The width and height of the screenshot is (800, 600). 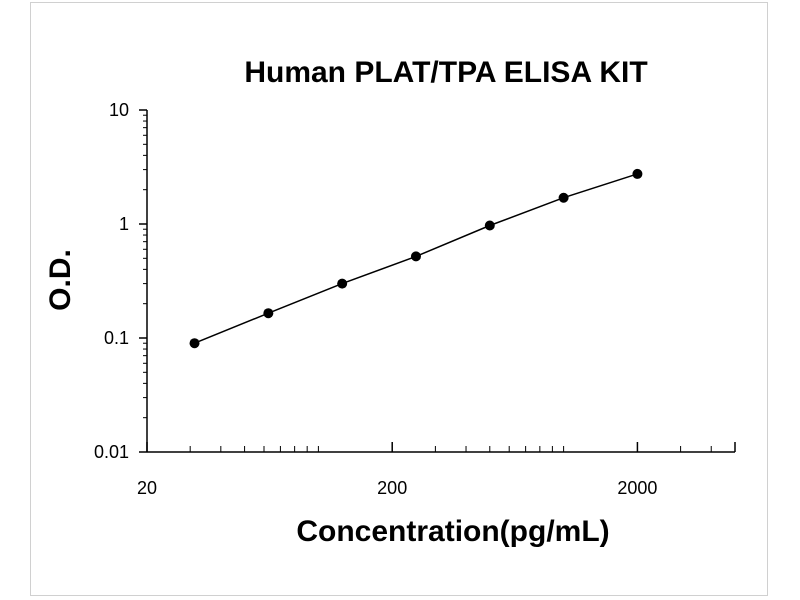 What do you see at coordinates (120, 281) in the screenshot?
I see `y-axis-ticks: 0.01 0.1 1 10` at bounding box center [120, 281].